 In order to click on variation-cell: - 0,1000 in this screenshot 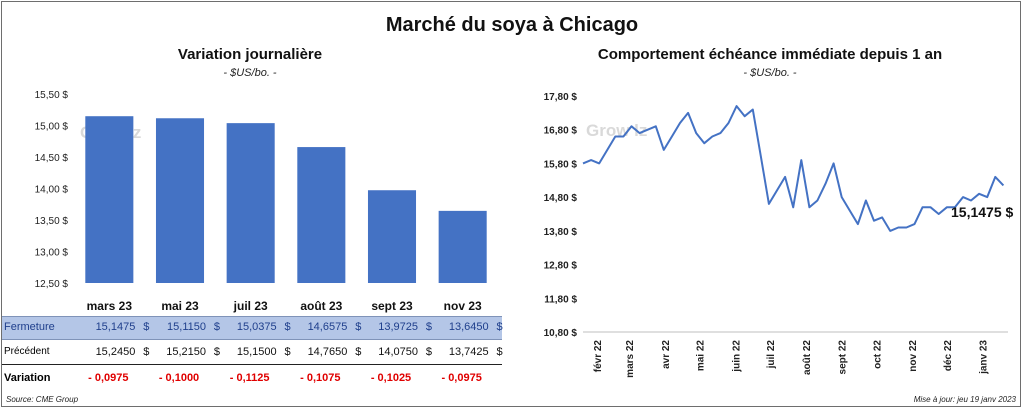, I will do `click(179, 379)`.